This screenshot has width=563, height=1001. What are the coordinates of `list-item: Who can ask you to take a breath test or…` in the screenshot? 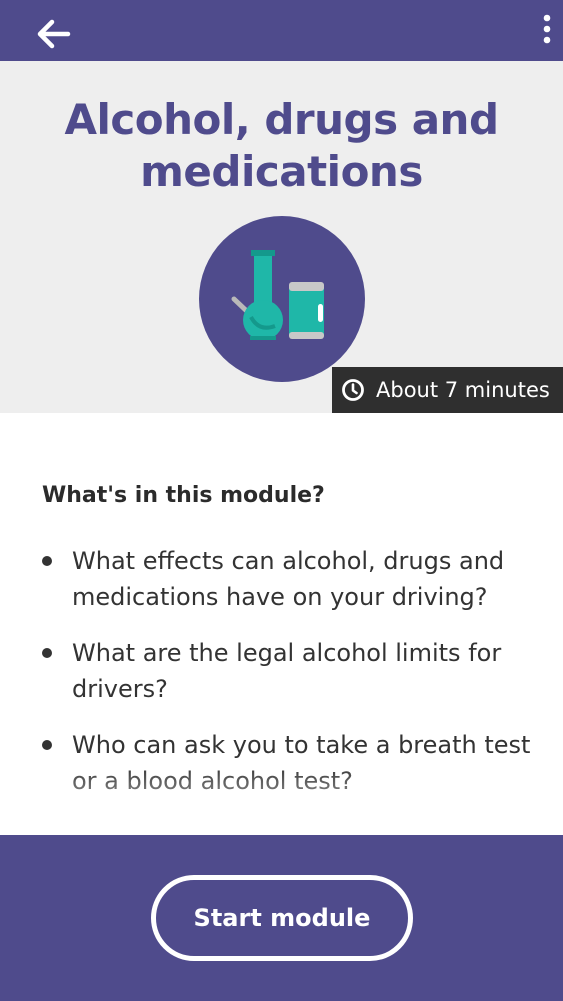 It's located at (287, 763).